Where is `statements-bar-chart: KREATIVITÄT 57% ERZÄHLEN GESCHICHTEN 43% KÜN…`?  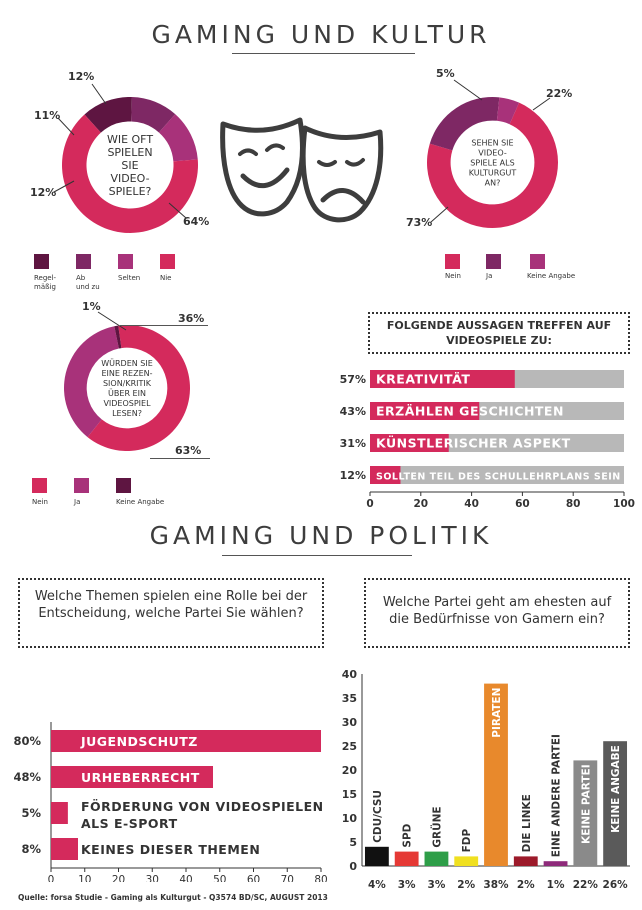 statements-bar-chart: KREATIVITÄT 57% ERZÄHLEN GESCHICHTEN 43% KÜN… is located at coordinates (487, 440).